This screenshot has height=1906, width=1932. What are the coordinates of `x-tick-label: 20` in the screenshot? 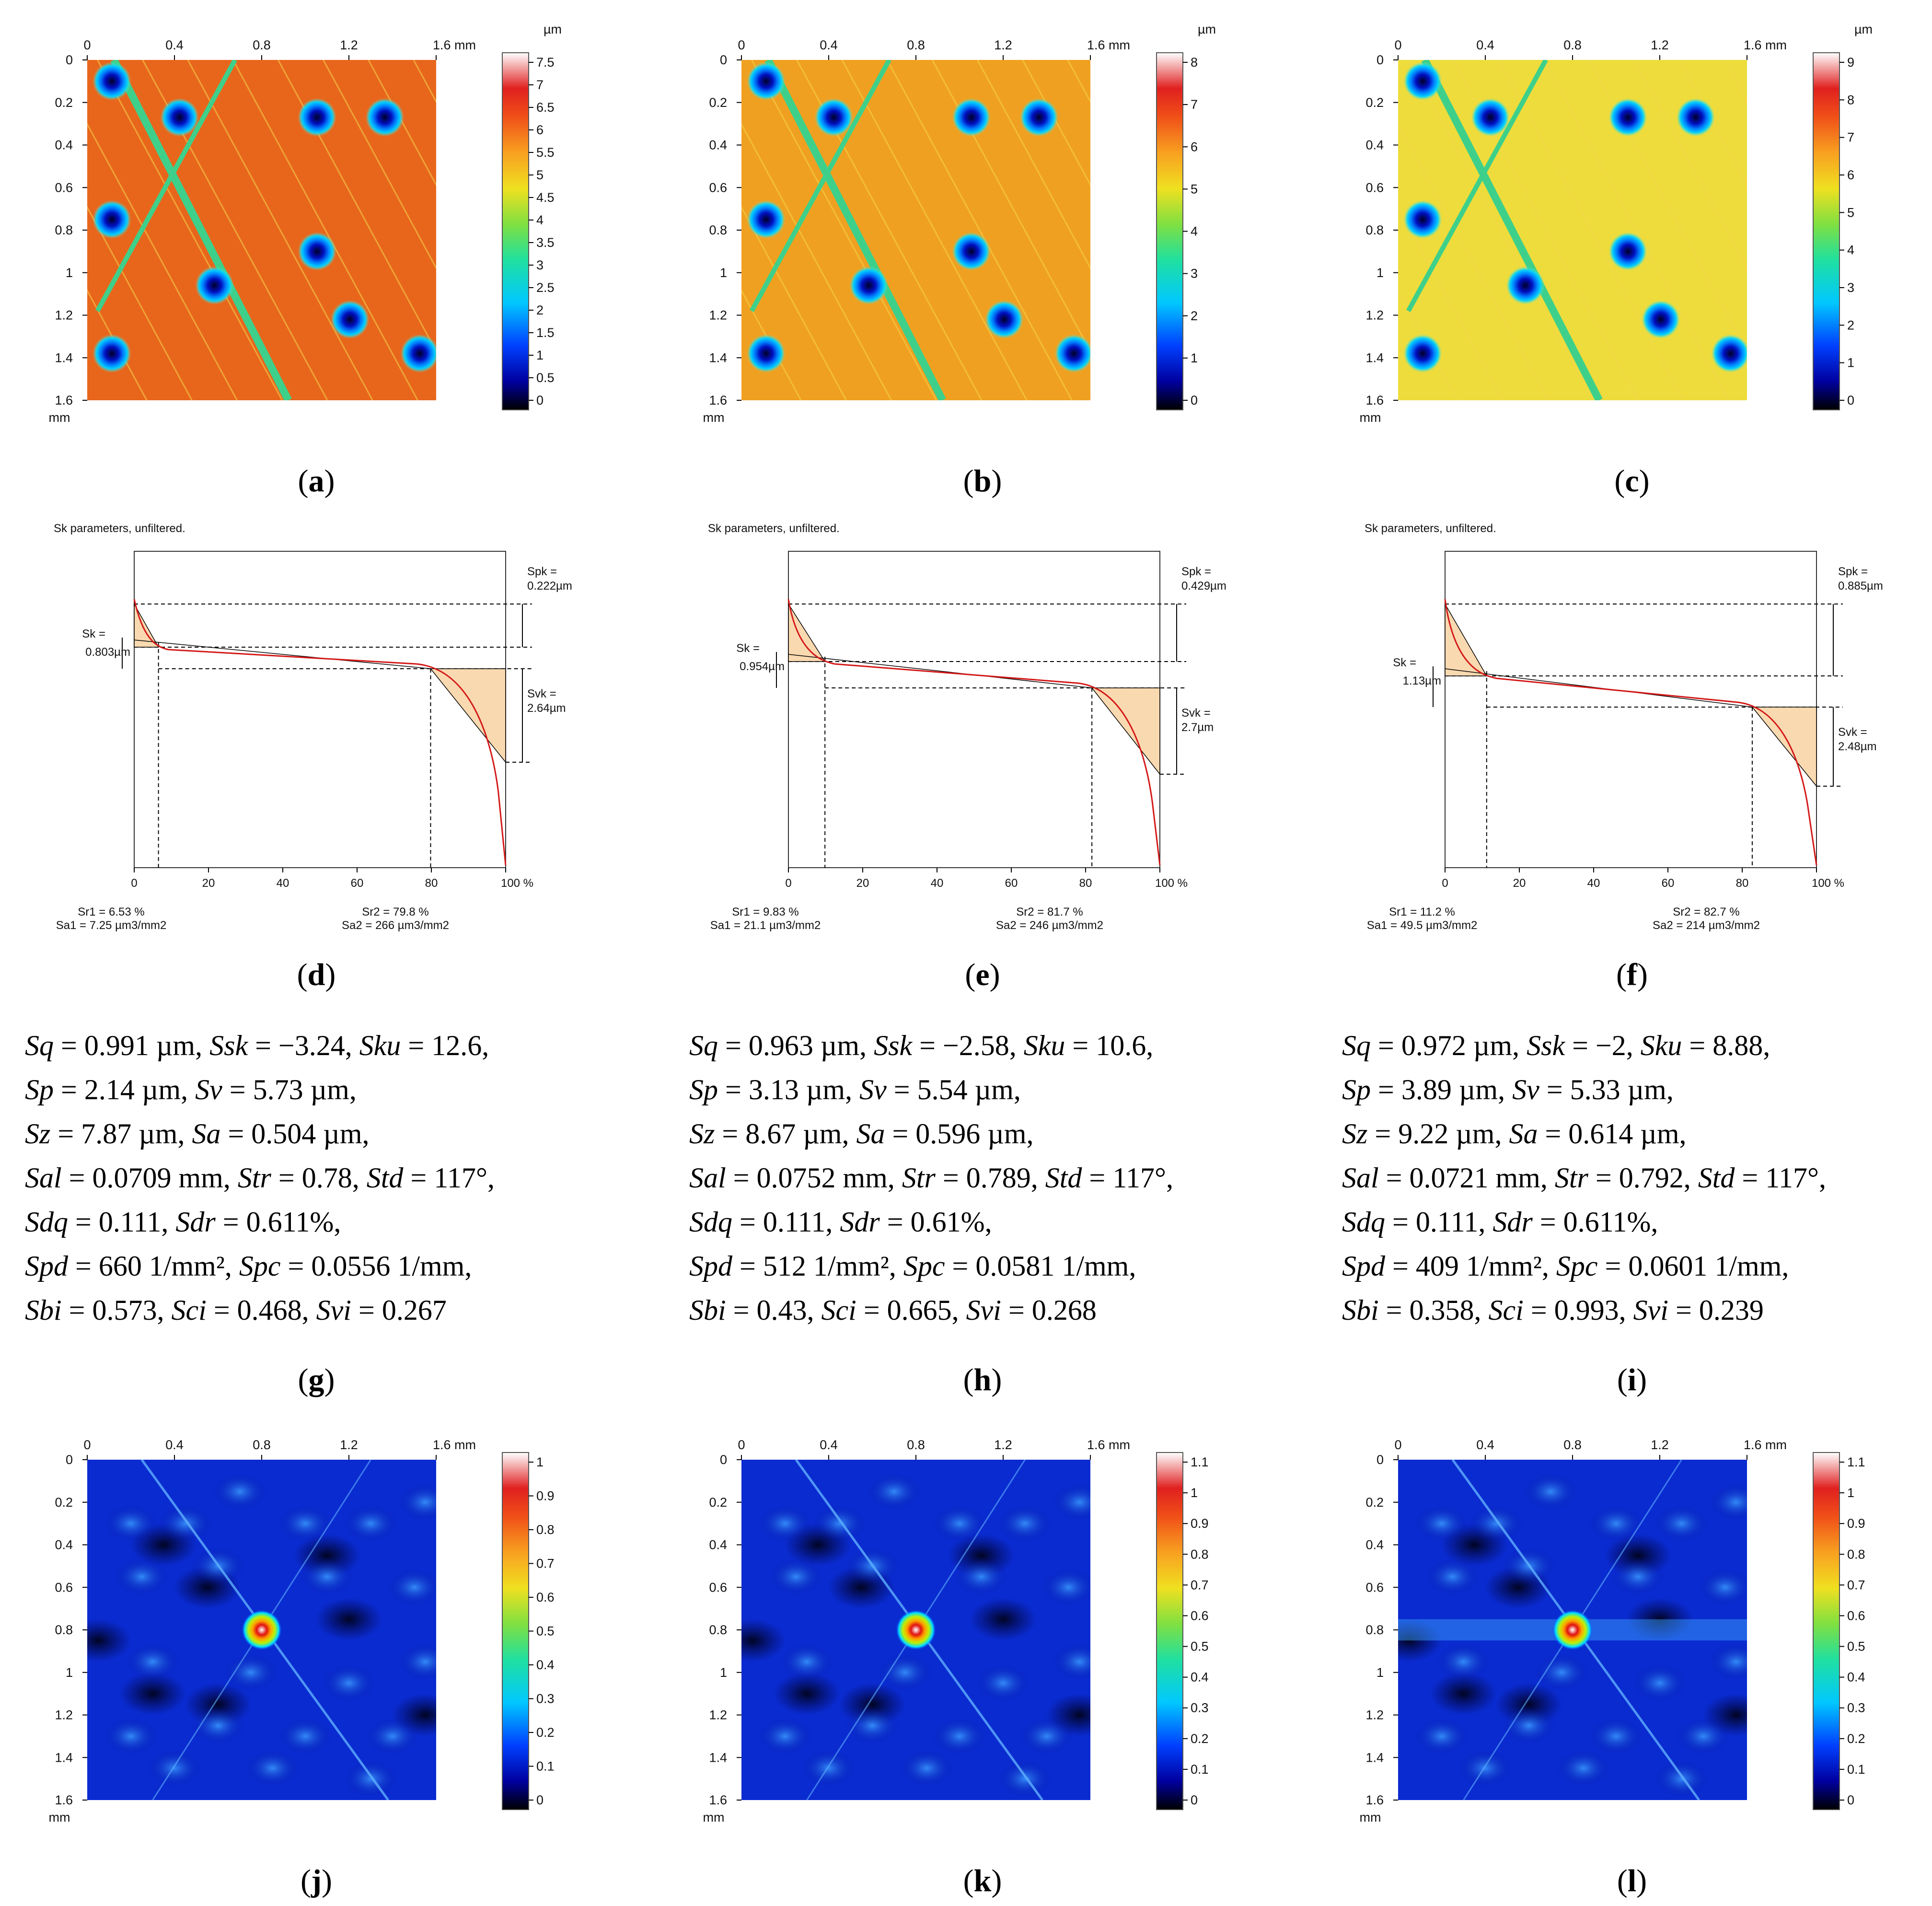 It's located at (863, 883).